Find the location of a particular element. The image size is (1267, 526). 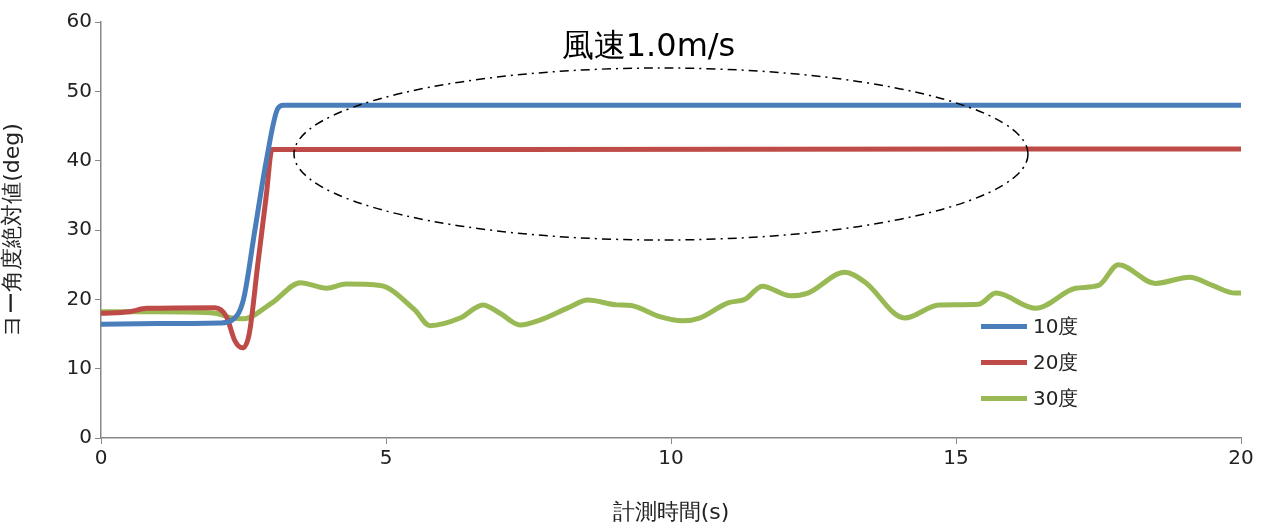

chart-title: 風速1.0m/s is located at coordinates (648, 45).